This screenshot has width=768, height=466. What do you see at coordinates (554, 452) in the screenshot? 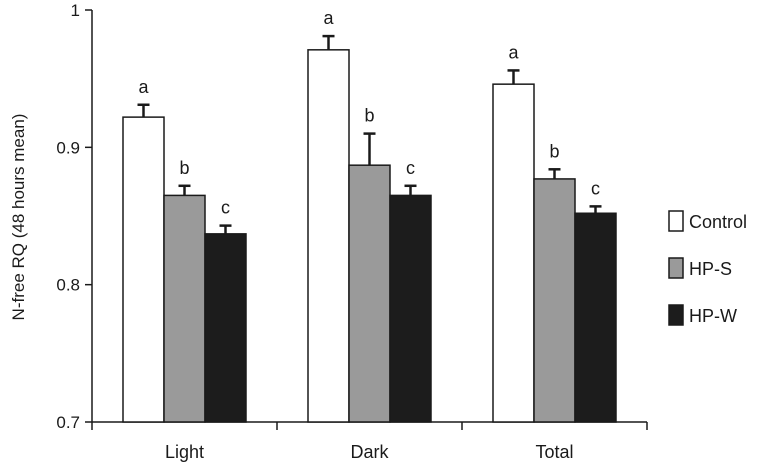
I see `x-category-label: Total` at bounding box center [554, 452].